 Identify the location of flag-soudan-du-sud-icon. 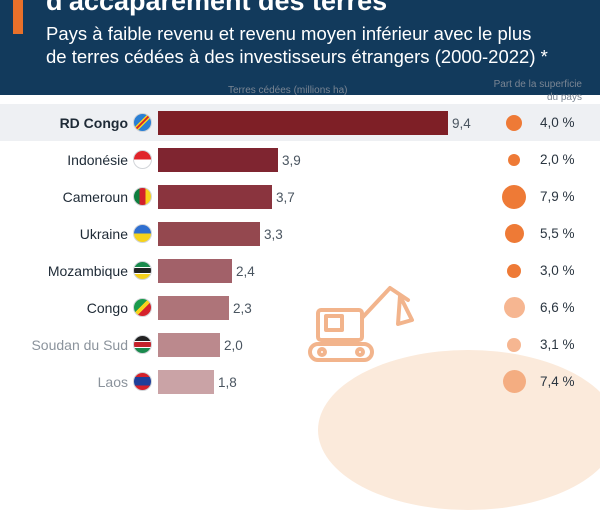
(142, 344).